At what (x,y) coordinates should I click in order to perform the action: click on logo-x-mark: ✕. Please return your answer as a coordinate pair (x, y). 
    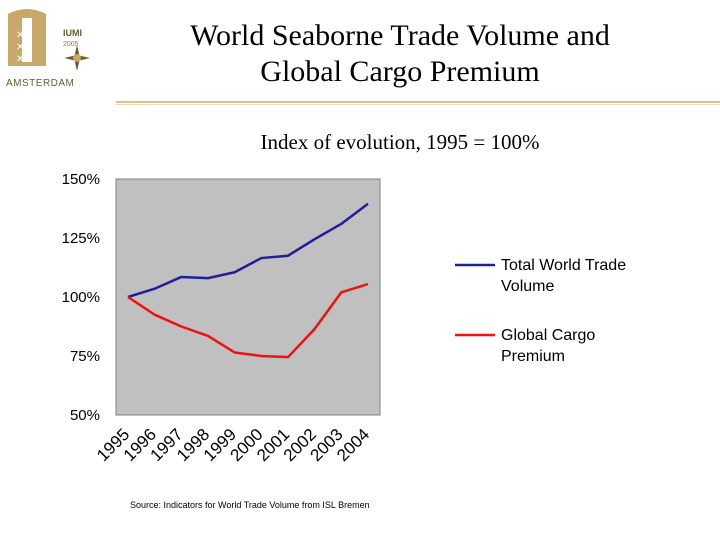
    Looking at the image, I should click on (20, 35).